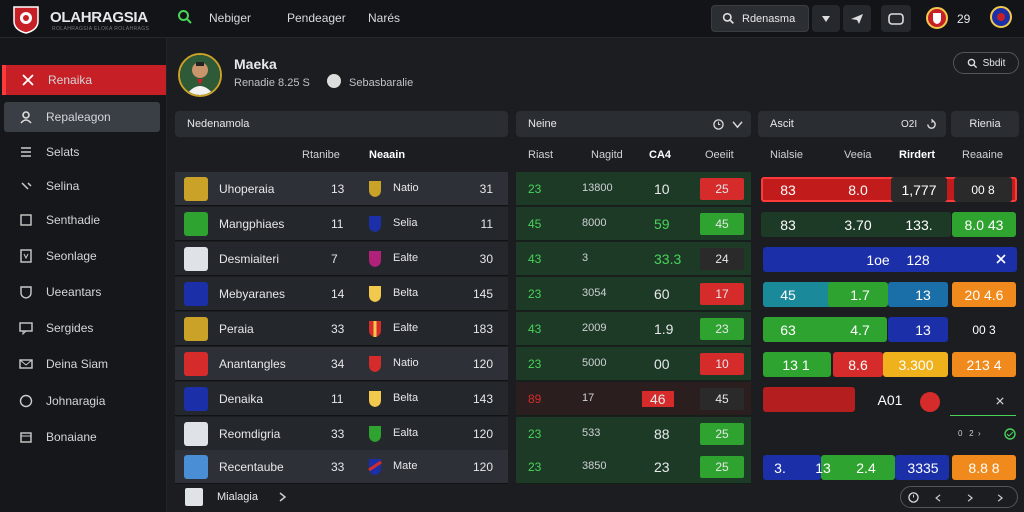 The image size is (1024, 512). What do you see at coordinates (84, 80) in the screenshot?
I see `sidebar-item-renaika: Renaika` at bounding box center [84, 80].